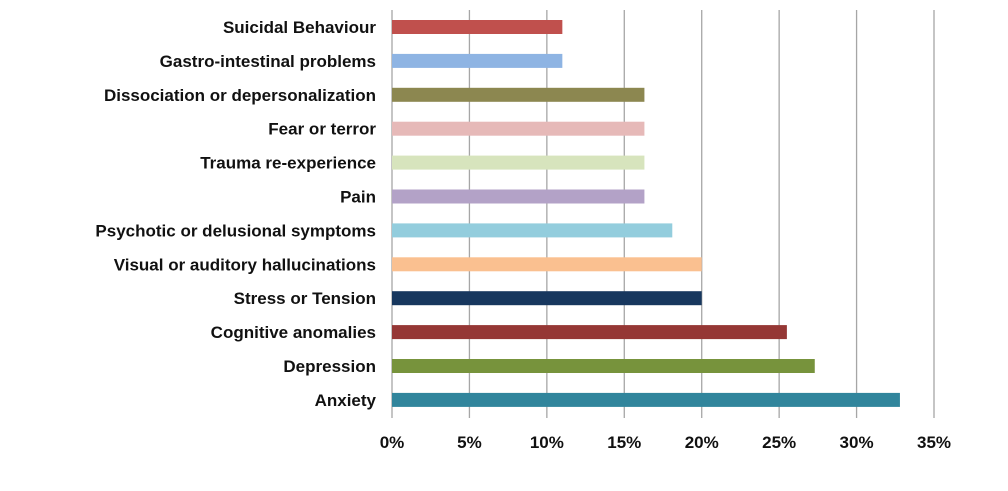 This screenshot has height=491, width=1008. What do you see at coordinates (547, 442) in the screenshot?
I see `x-tick-label: 10%` at bounding box center [547, 442].